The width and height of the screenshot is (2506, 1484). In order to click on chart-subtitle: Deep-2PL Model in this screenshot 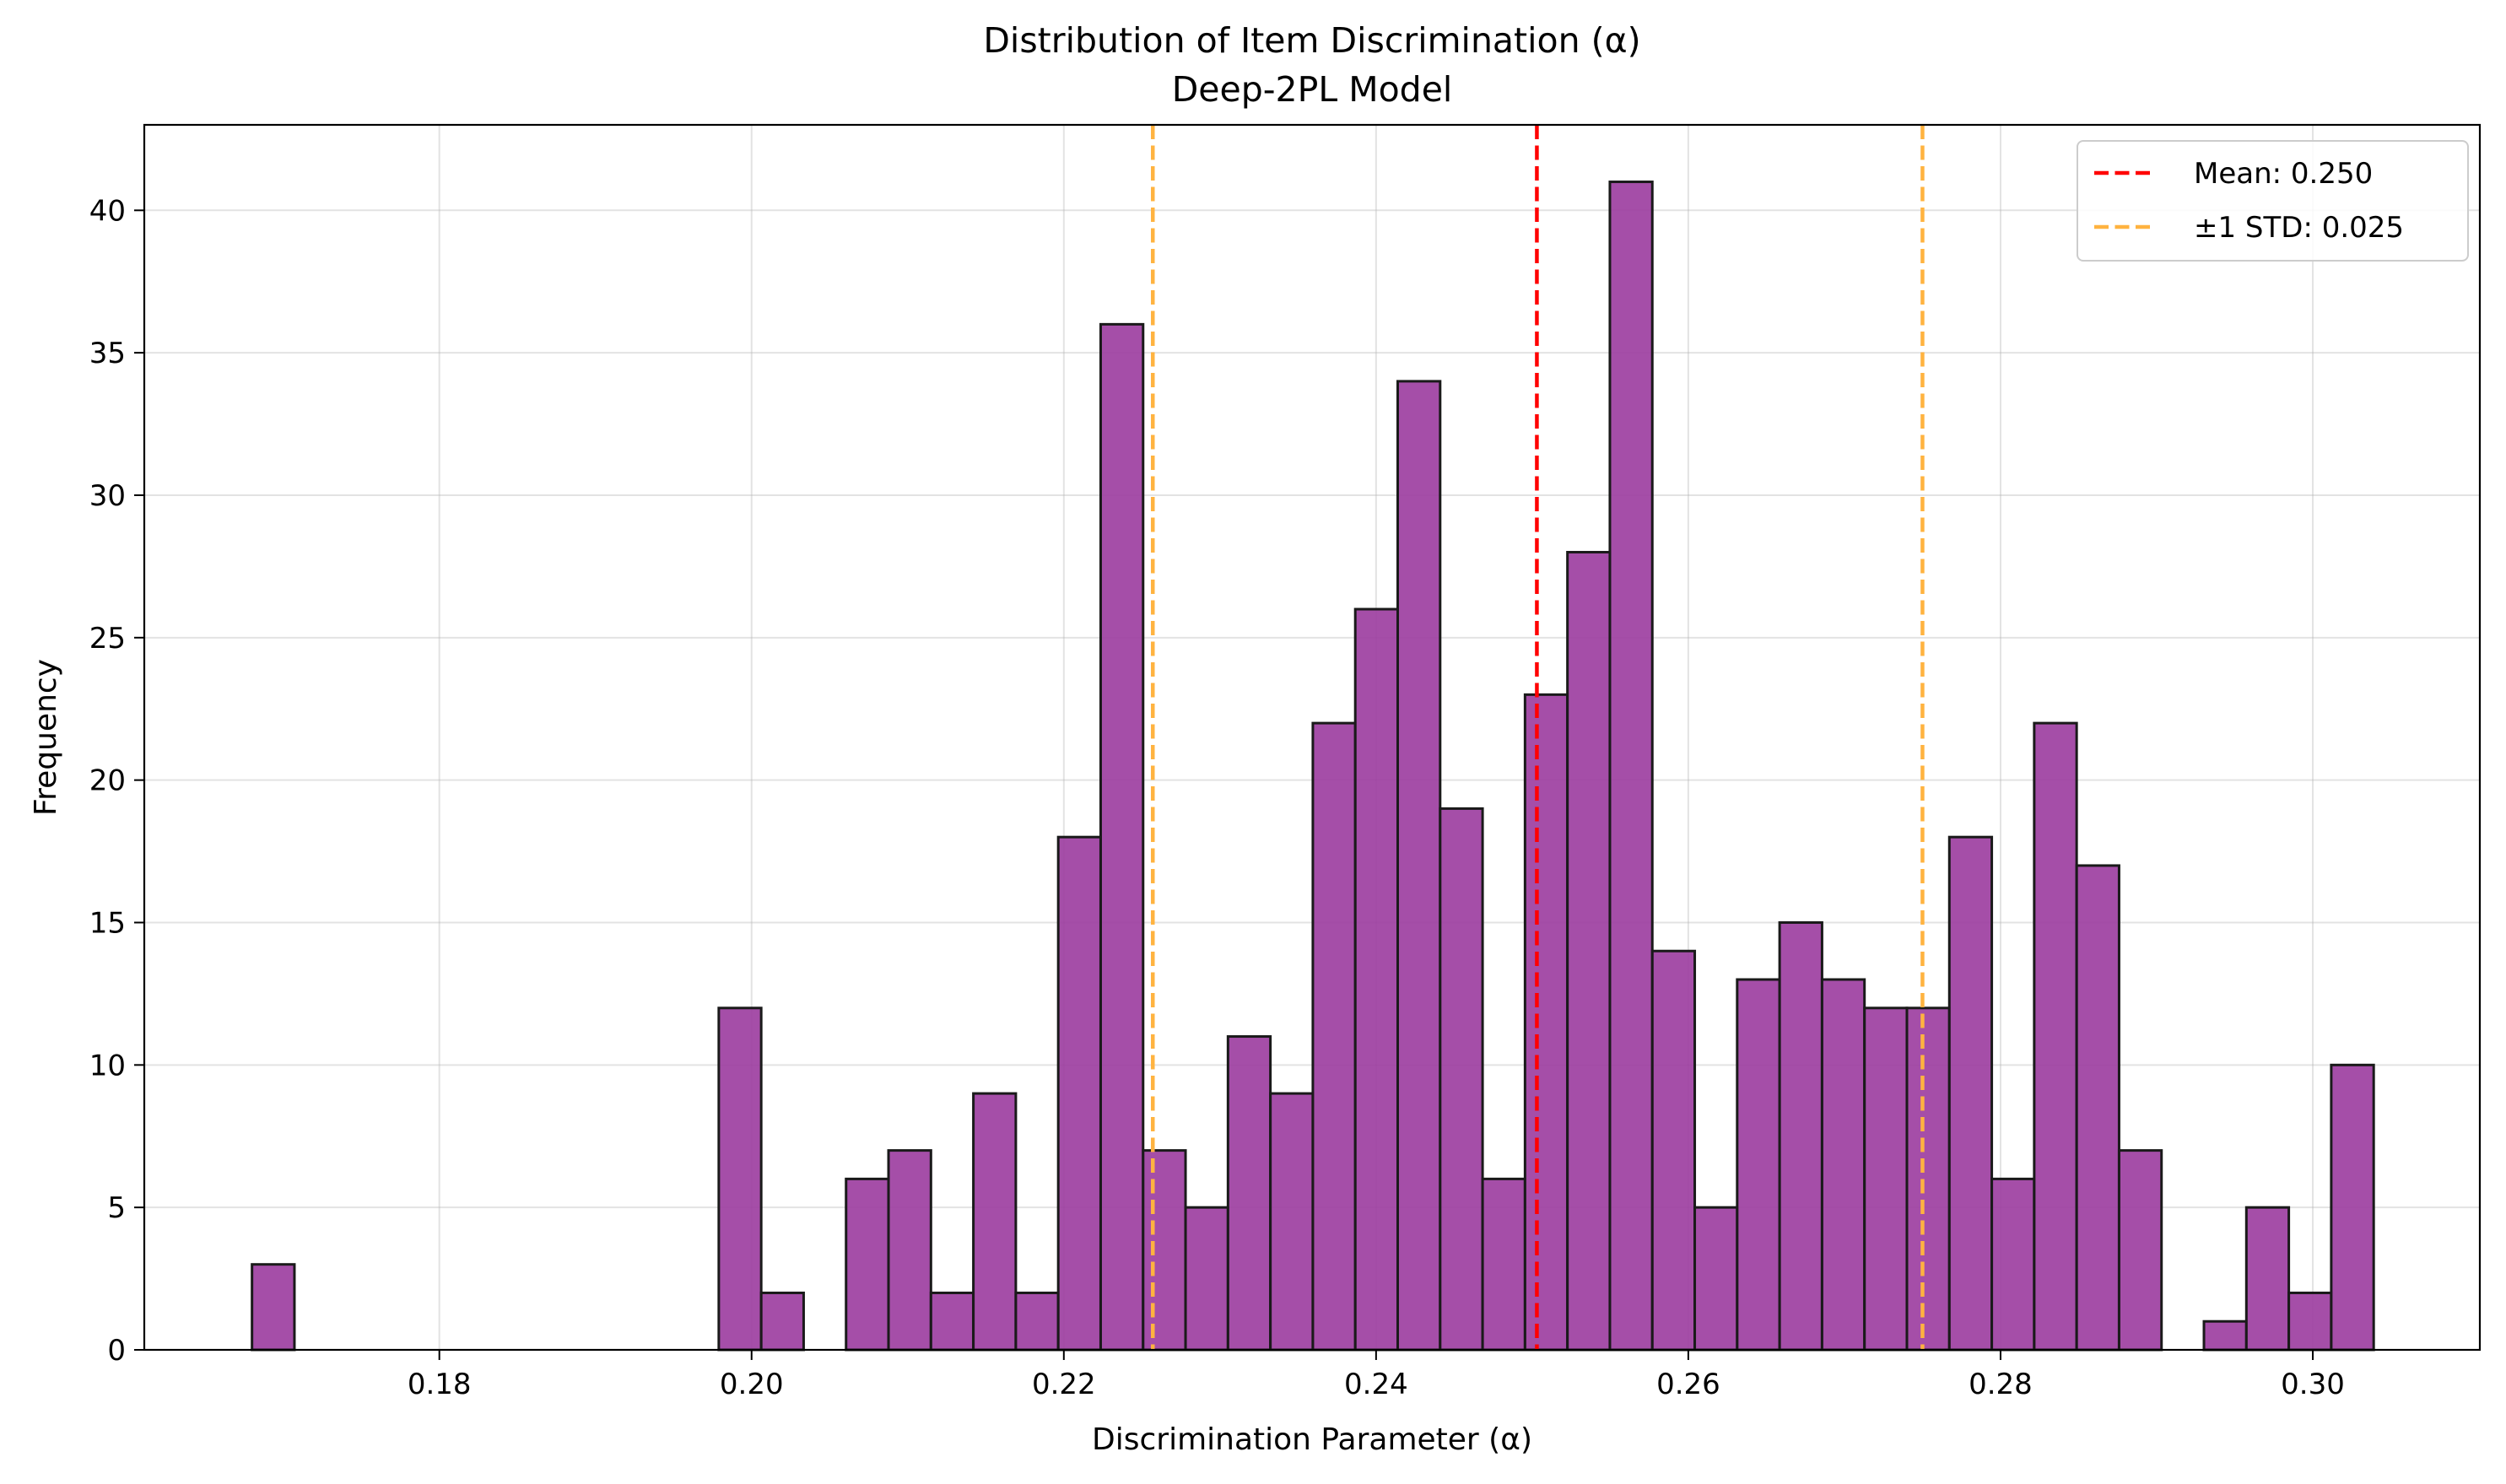, I will do `click(1312, 89)`.